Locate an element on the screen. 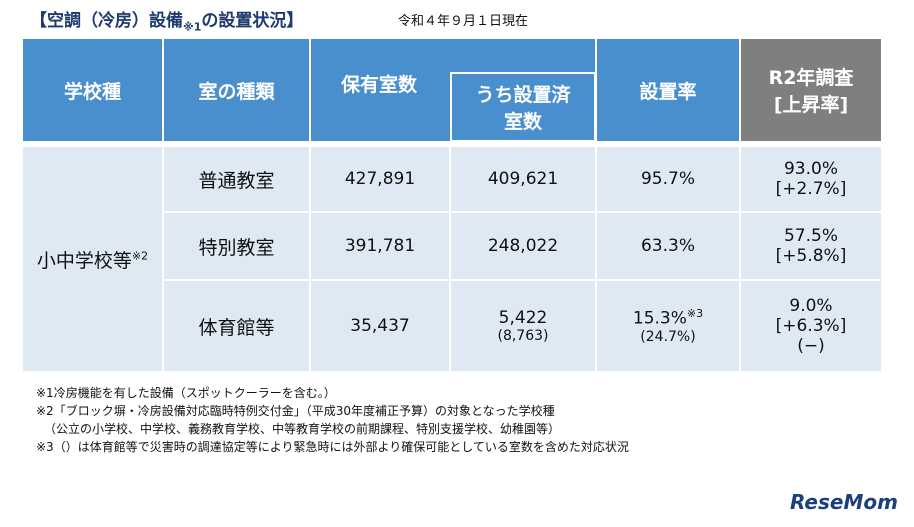  cell-value: 391,781 is located at coordinates (380, 246).